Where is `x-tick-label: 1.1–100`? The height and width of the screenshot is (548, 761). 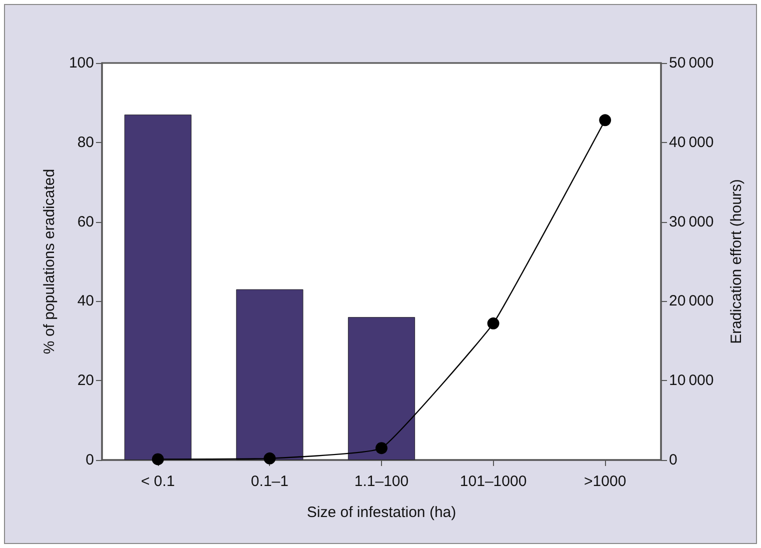 x-tick-label: 1.1–100 is located at coordinates (381, 481).